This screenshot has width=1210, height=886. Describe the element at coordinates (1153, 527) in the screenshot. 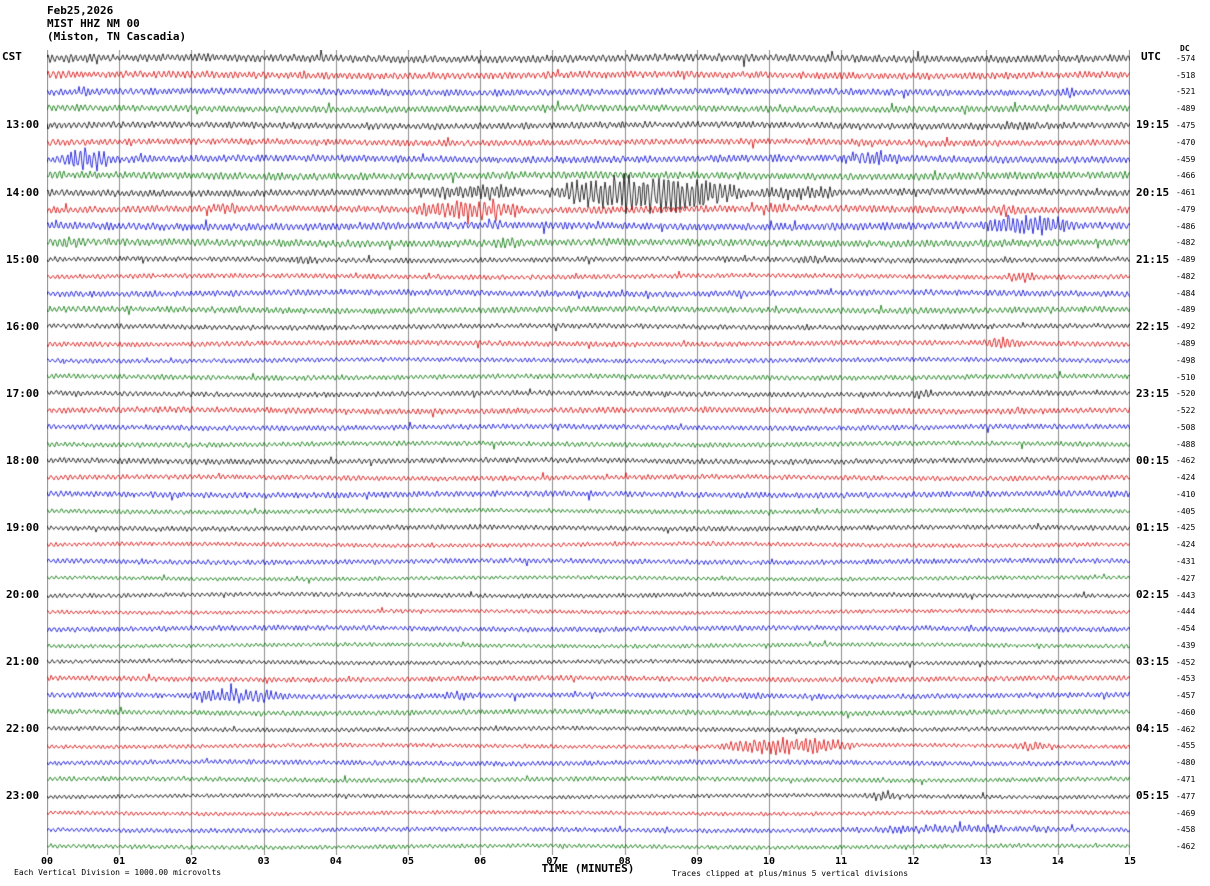

I see `right-time-label: 01:15` at that location.